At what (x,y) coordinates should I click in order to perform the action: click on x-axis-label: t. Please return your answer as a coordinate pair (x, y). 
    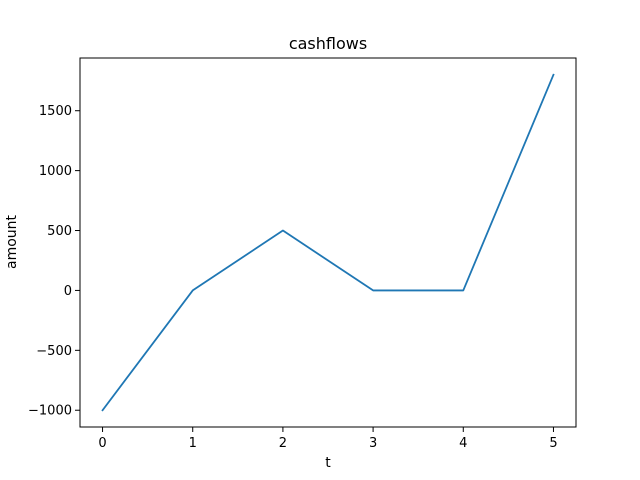
    Looking at the image, I should click on (328, 463).